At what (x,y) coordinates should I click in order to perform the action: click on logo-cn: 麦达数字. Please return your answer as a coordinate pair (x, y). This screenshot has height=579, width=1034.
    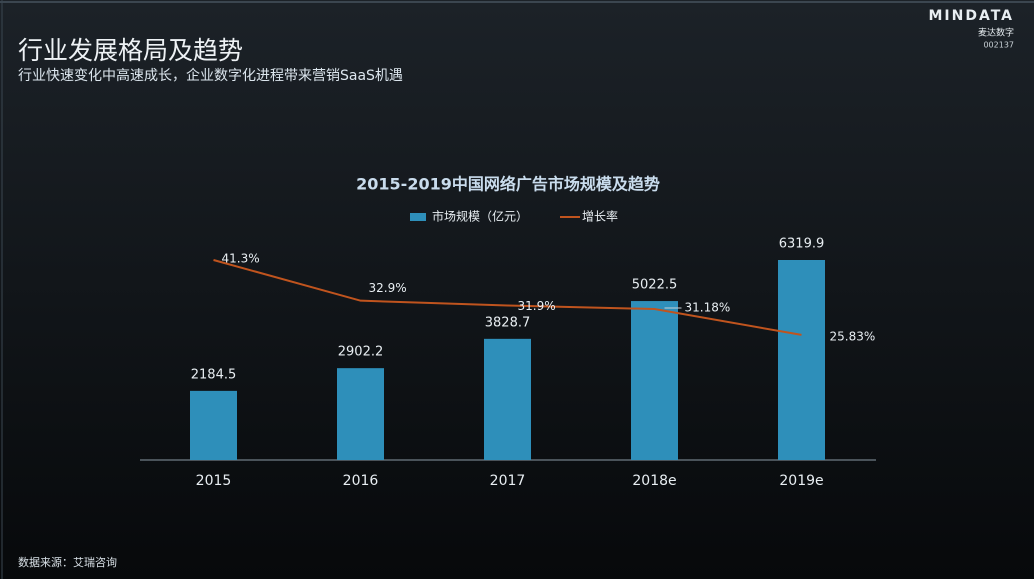
    Looking at the image, I should click on (996, 33).